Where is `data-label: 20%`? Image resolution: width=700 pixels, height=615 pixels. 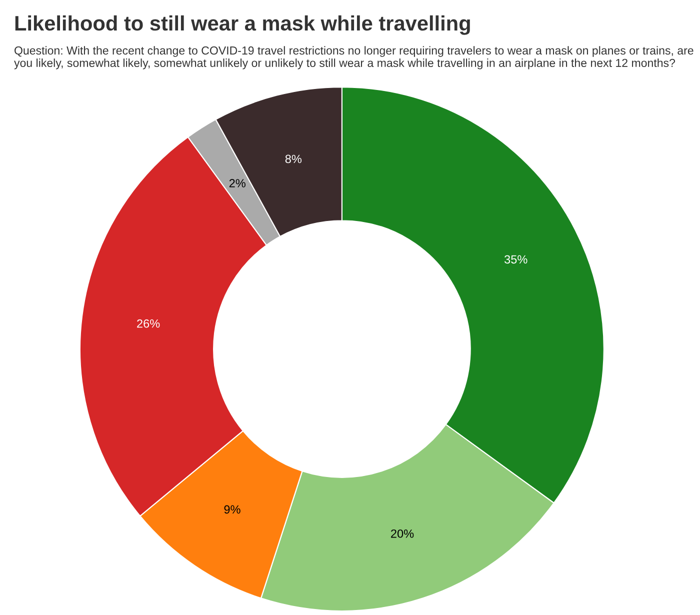 data-label: 20% is located at coordinates (402, 533).